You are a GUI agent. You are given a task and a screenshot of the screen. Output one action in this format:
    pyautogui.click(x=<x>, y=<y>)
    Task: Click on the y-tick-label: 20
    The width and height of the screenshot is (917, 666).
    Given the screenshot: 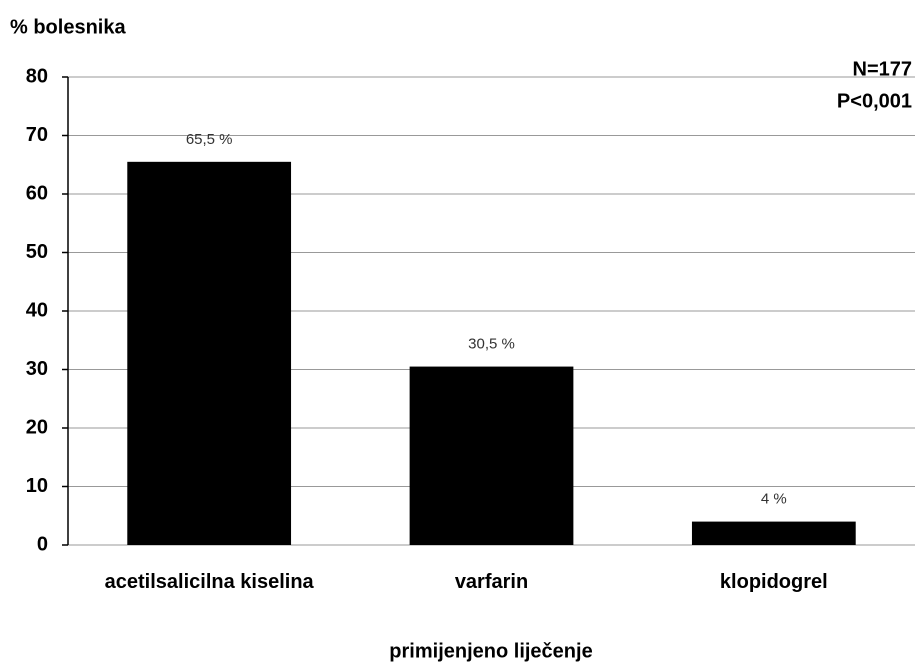 What is the action you would take?
    pyautogui.click(x=37, y=427)
    